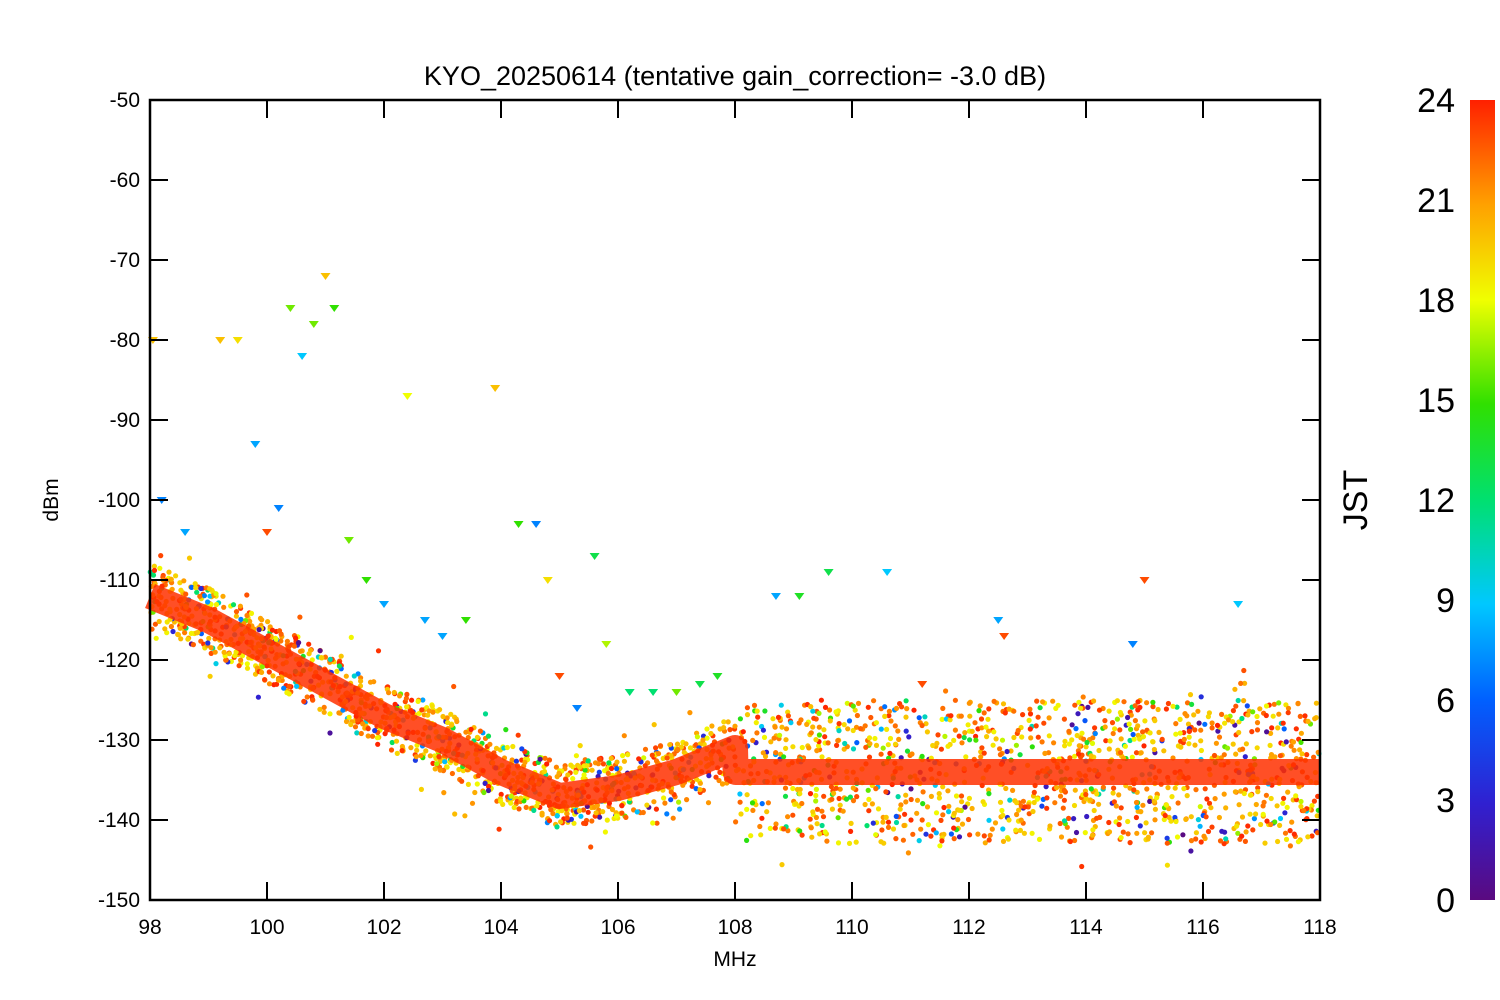  Describe the element at coordinates (119, 740) in the screenshot. I see `y-tick-label: -130` at that location.